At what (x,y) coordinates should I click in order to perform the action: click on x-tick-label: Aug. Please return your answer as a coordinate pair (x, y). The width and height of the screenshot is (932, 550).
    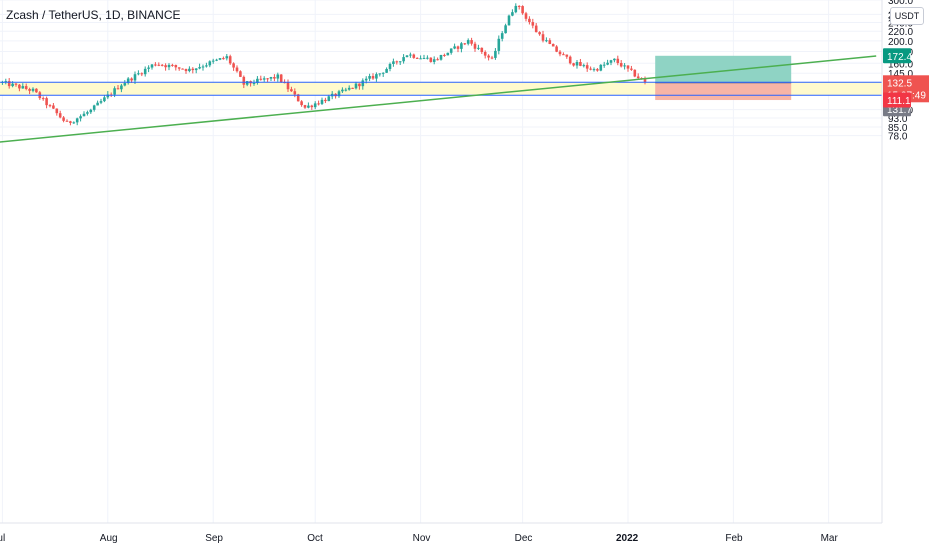
    Looking at the image, I should click on (109, 538).